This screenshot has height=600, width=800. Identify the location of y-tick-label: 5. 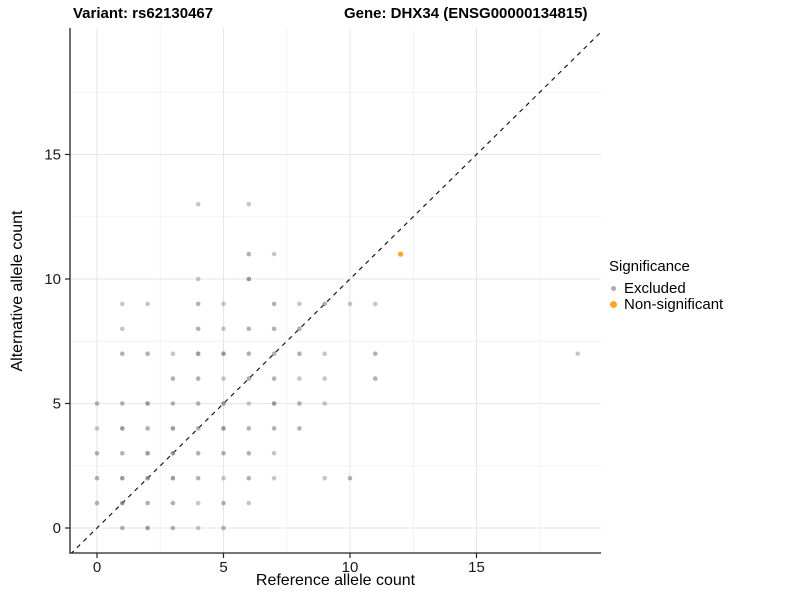
(57, 404).